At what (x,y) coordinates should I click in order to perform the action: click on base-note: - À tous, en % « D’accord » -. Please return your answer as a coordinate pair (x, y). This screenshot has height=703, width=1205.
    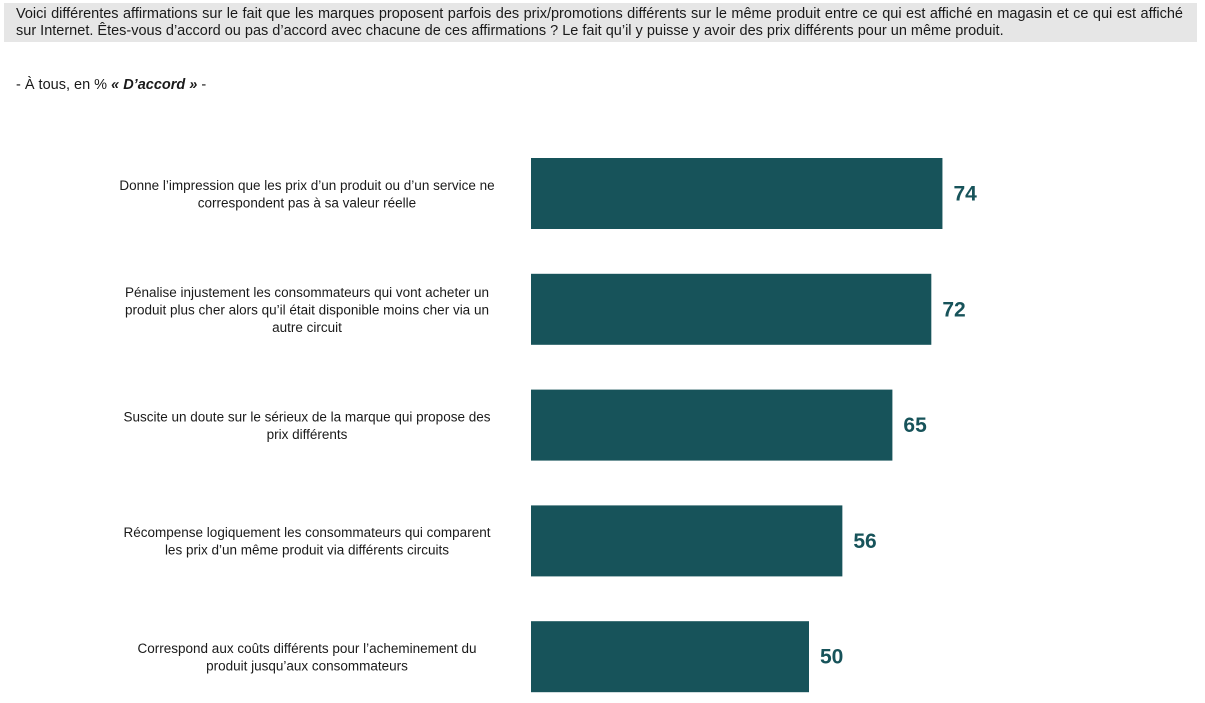
    Looking at the image, I should click on (111, 85).